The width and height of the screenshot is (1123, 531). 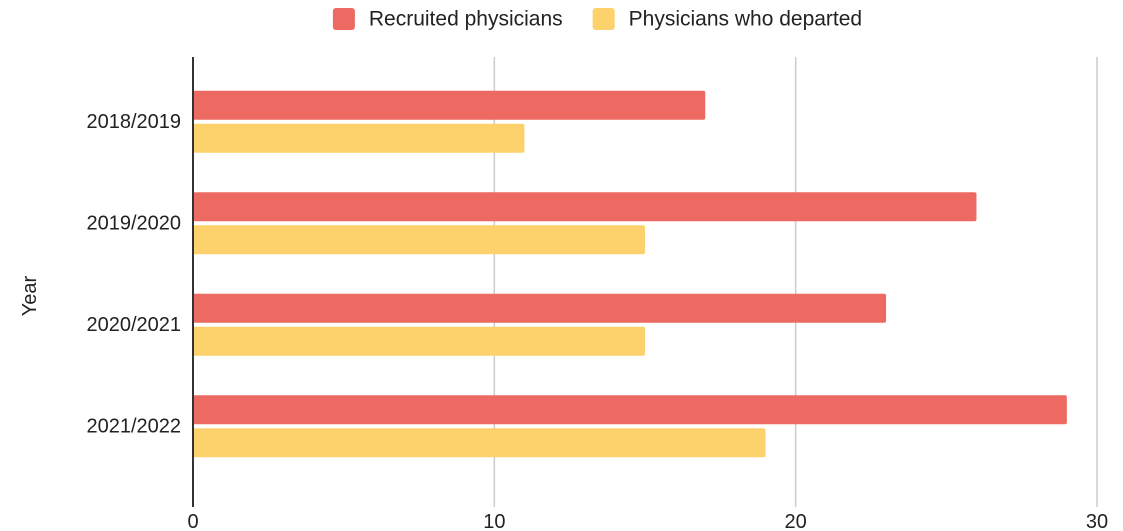 I want to click on x-tick-labels: 0 10 20 30, so click(x=647, y=521).